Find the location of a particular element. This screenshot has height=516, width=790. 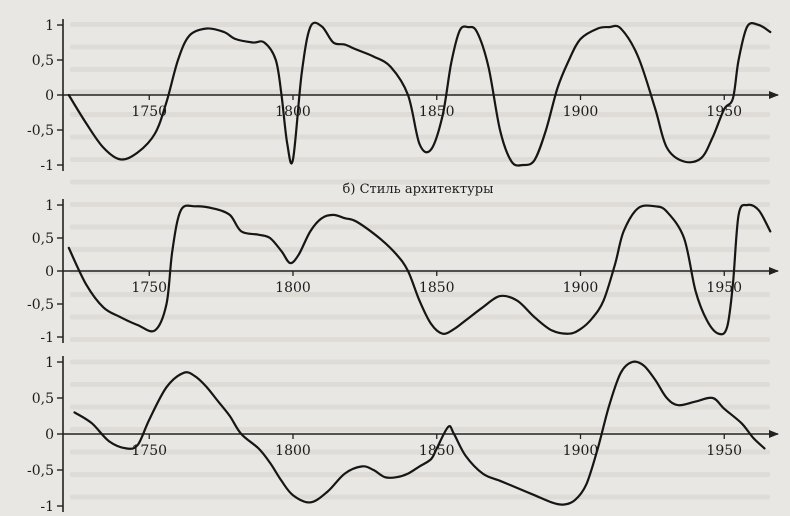

chart-caption: б) Стиль архитектуры is located at coordinates (418, 189).